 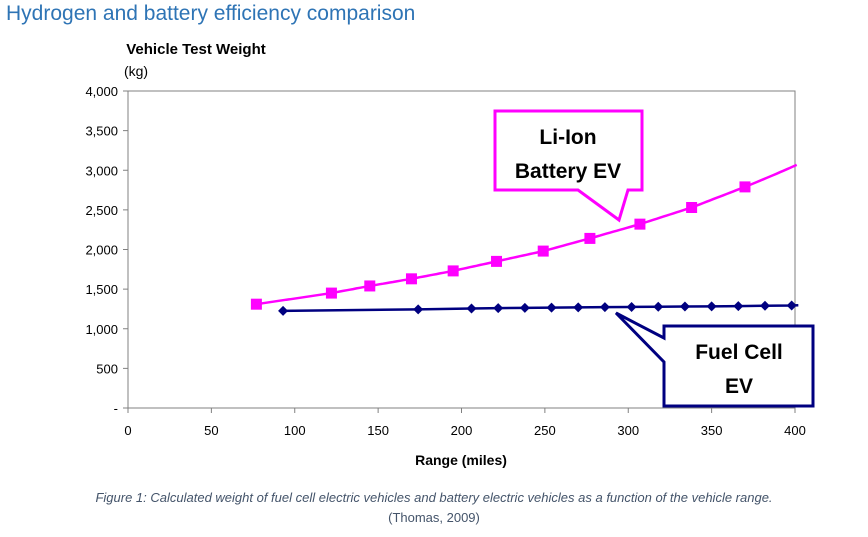 I want to click on x-tick-label: 350, so click(x=712, y=430).